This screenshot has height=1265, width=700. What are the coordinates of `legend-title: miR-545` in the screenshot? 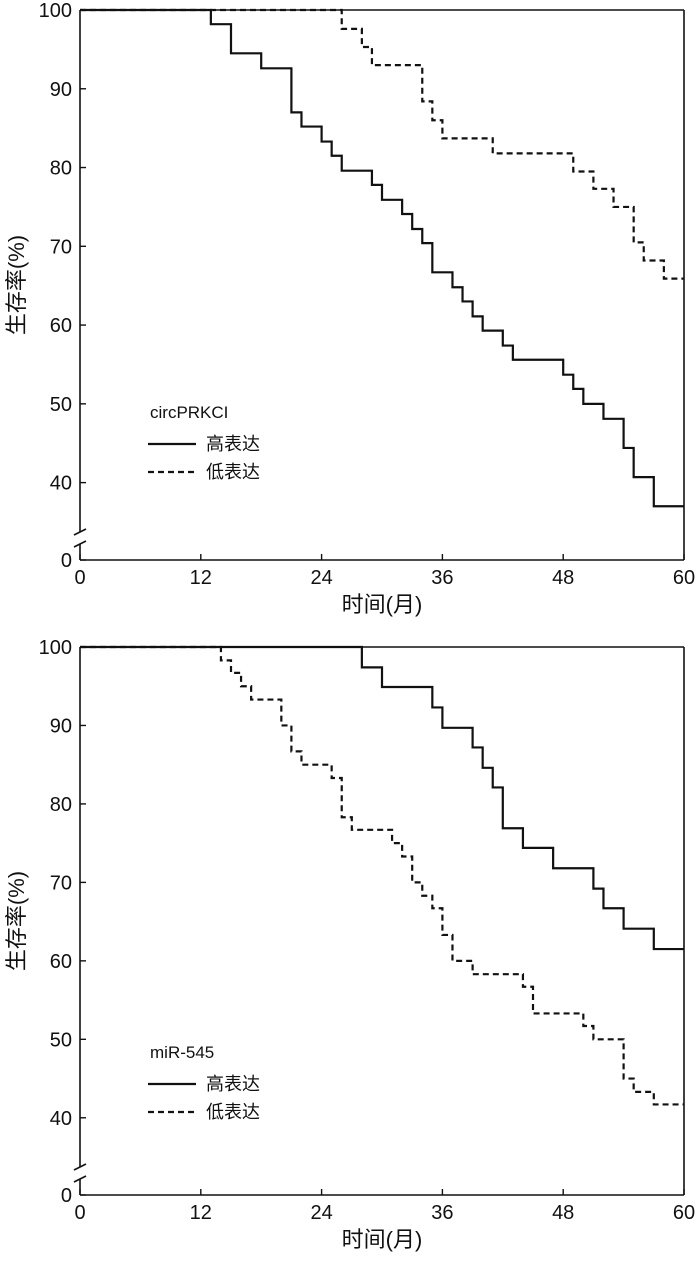 It's located at (182, 1052).